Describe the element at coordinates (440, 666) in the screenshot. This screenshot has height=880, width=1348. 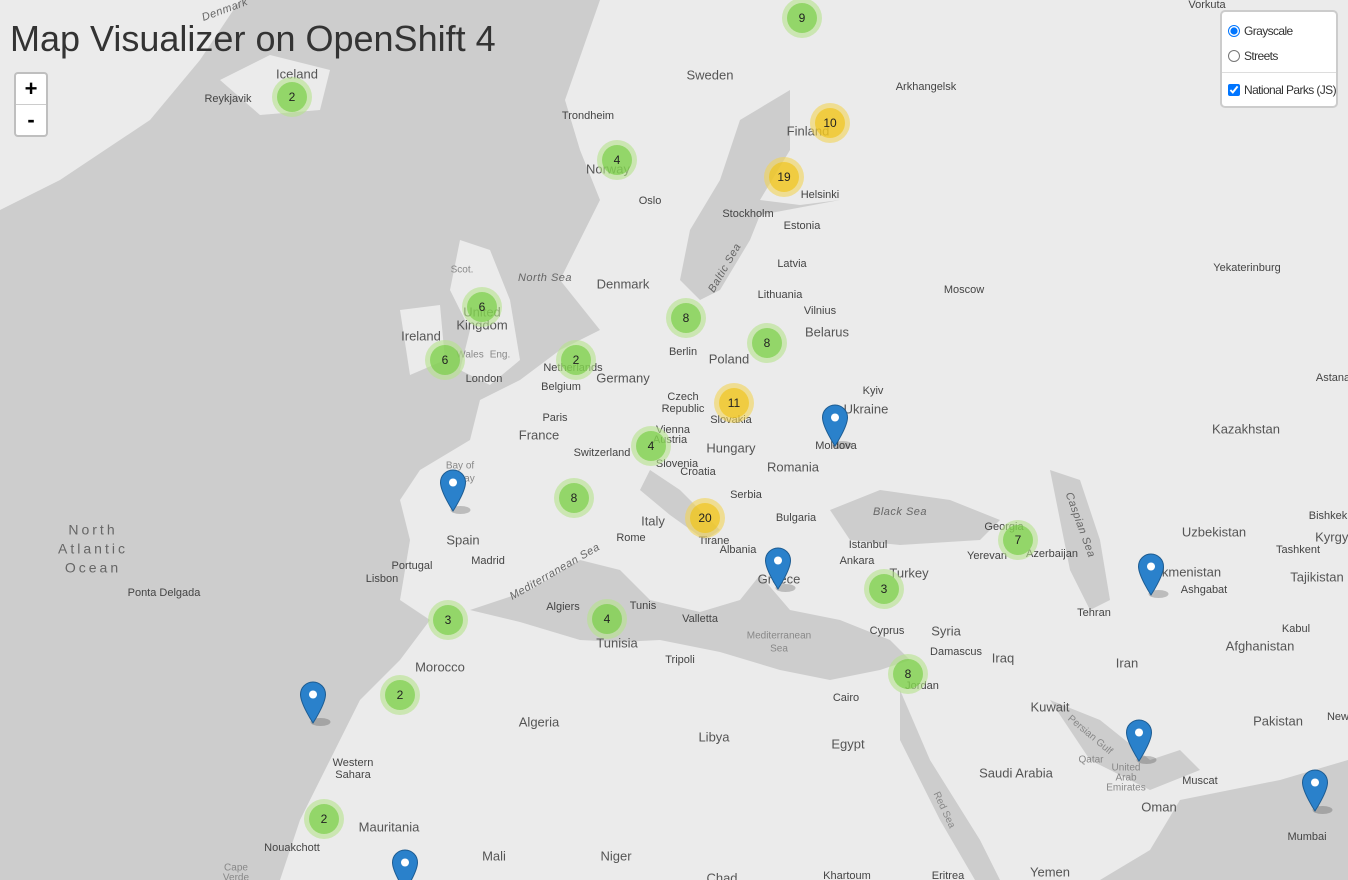
I see `place-label: Morocco` at that location.